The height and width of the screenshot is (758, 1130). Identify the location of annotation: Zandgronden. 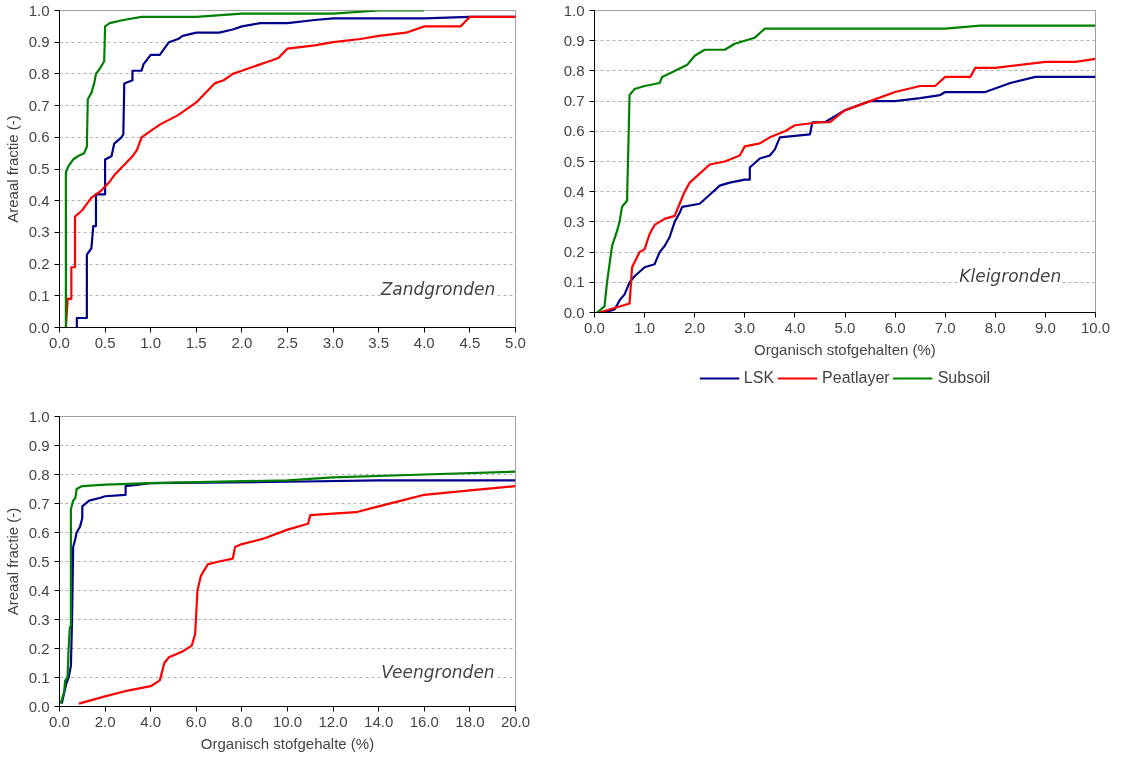
(437, 289).